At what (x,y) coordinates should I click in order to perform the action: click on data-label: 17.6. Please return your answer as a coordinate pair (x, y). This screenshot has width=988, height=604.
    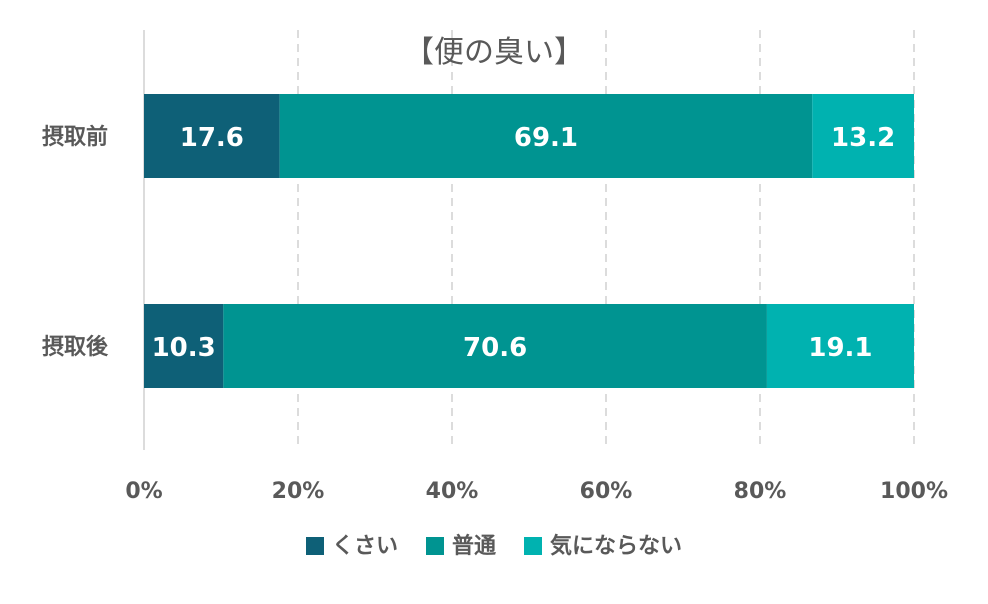
    Looking at the image, I should click on (212, 138).